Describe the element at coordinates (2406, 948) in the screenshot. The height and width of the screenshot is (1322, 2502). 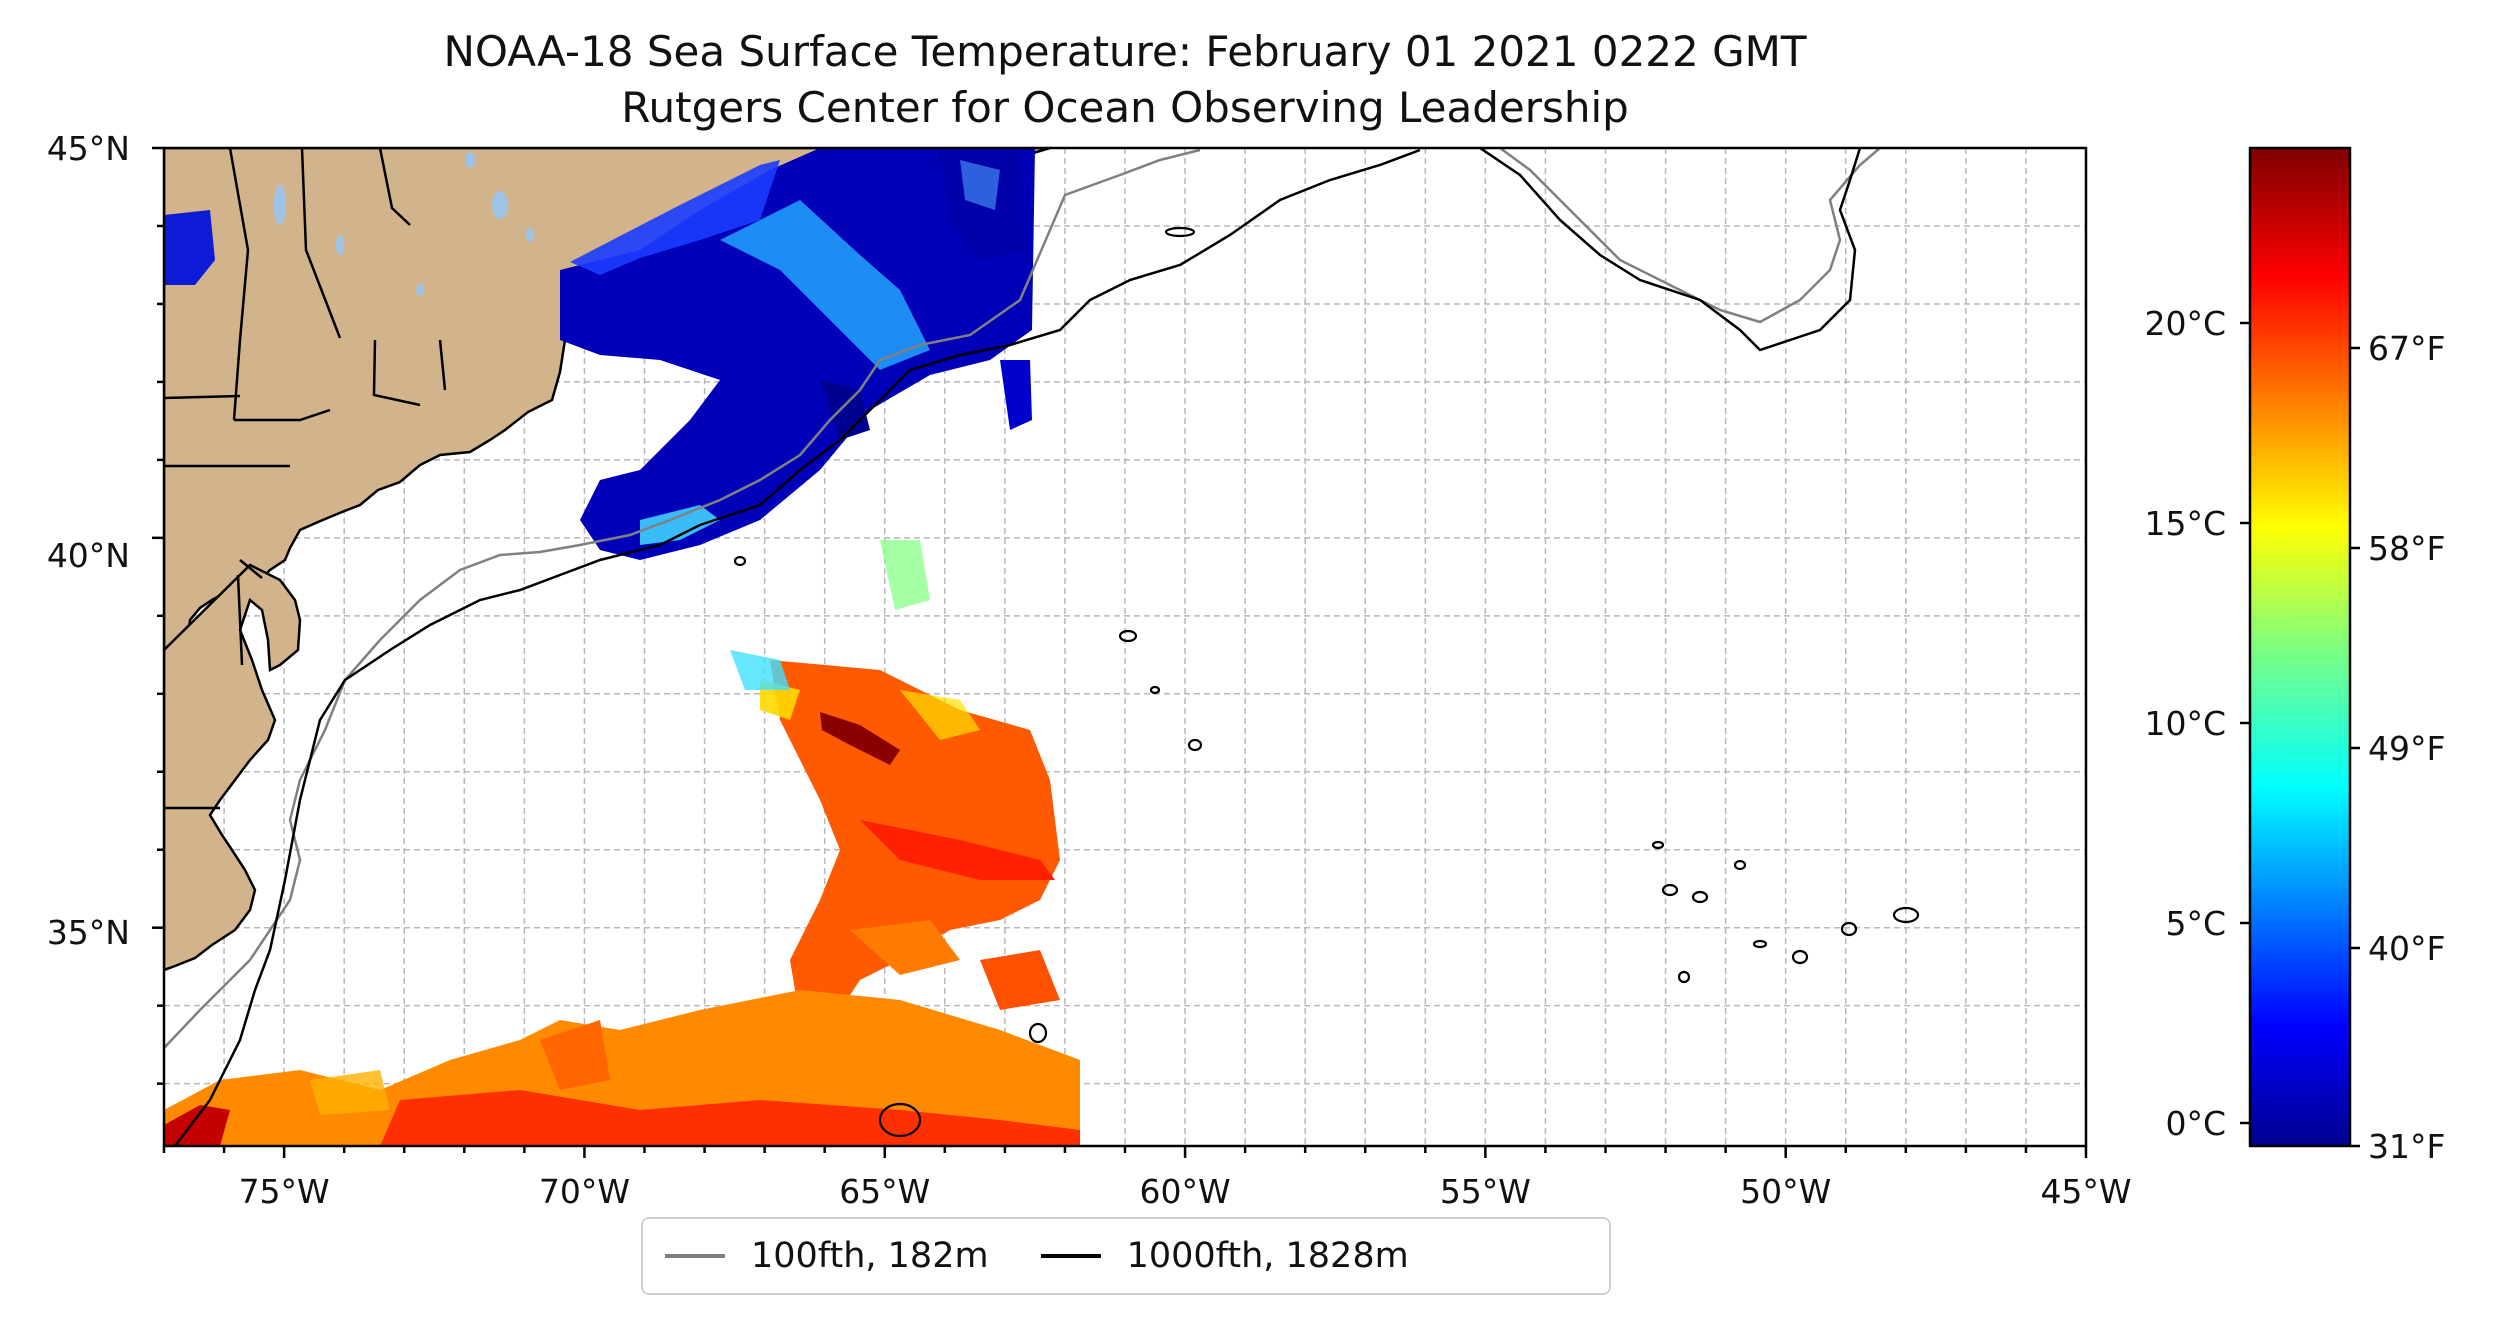
I see `colorbar-fahrenheit-label: 40°F` at that location.